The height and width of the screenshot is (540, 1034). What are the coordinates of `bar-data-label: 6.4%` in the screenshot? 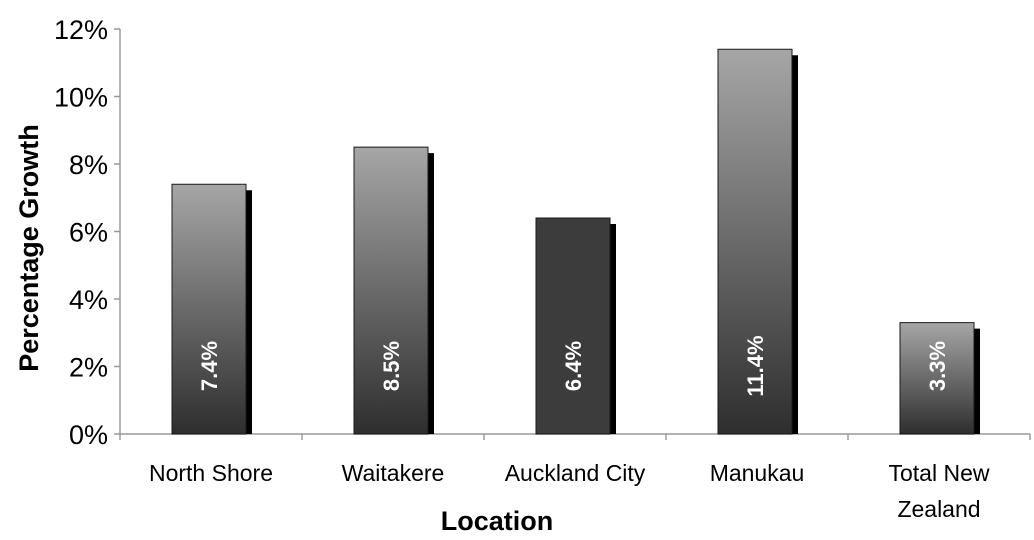 It's located at (573, 366).